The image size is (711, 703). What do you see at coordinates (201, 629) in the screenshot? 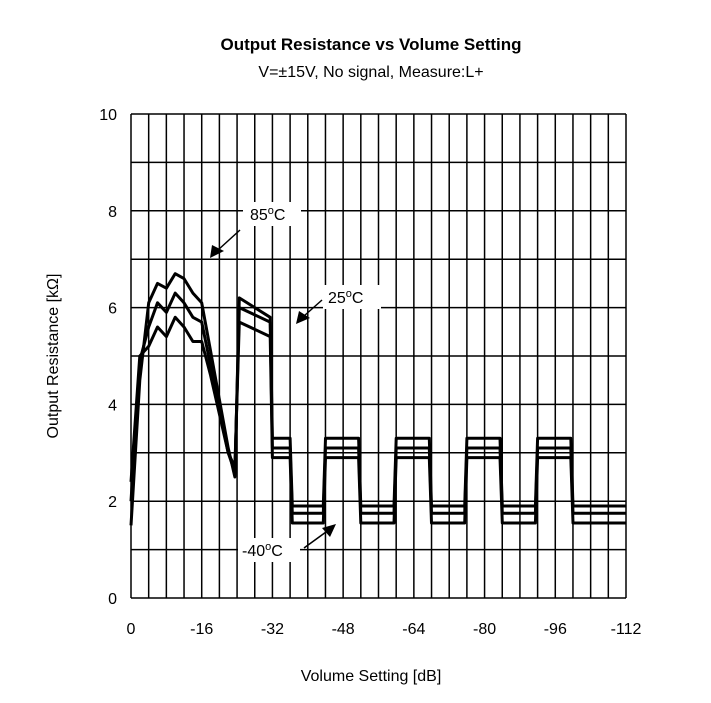
I see `x-tick-label: -16` at bounding box center [201, 629].